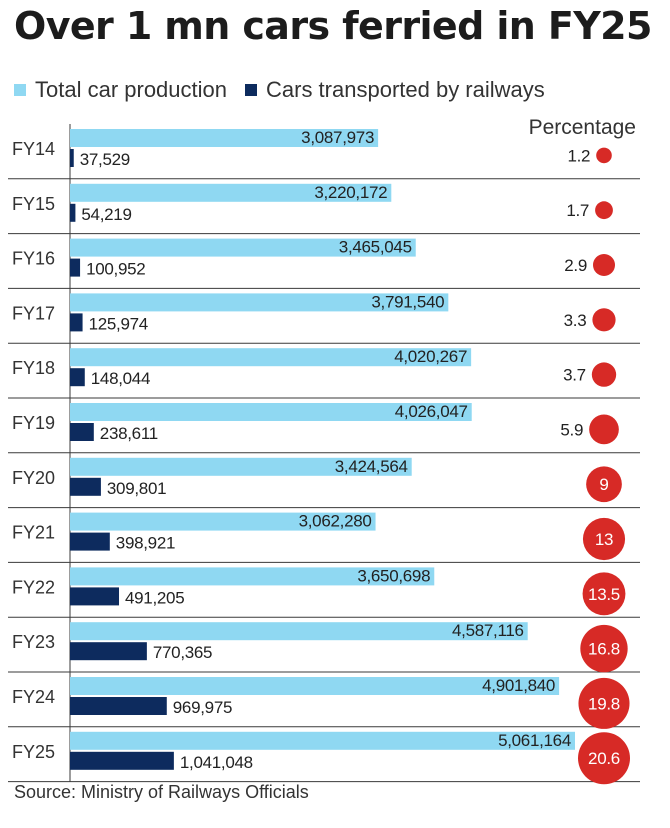  I want to click on legend-swatch-production, so click(20, 90).